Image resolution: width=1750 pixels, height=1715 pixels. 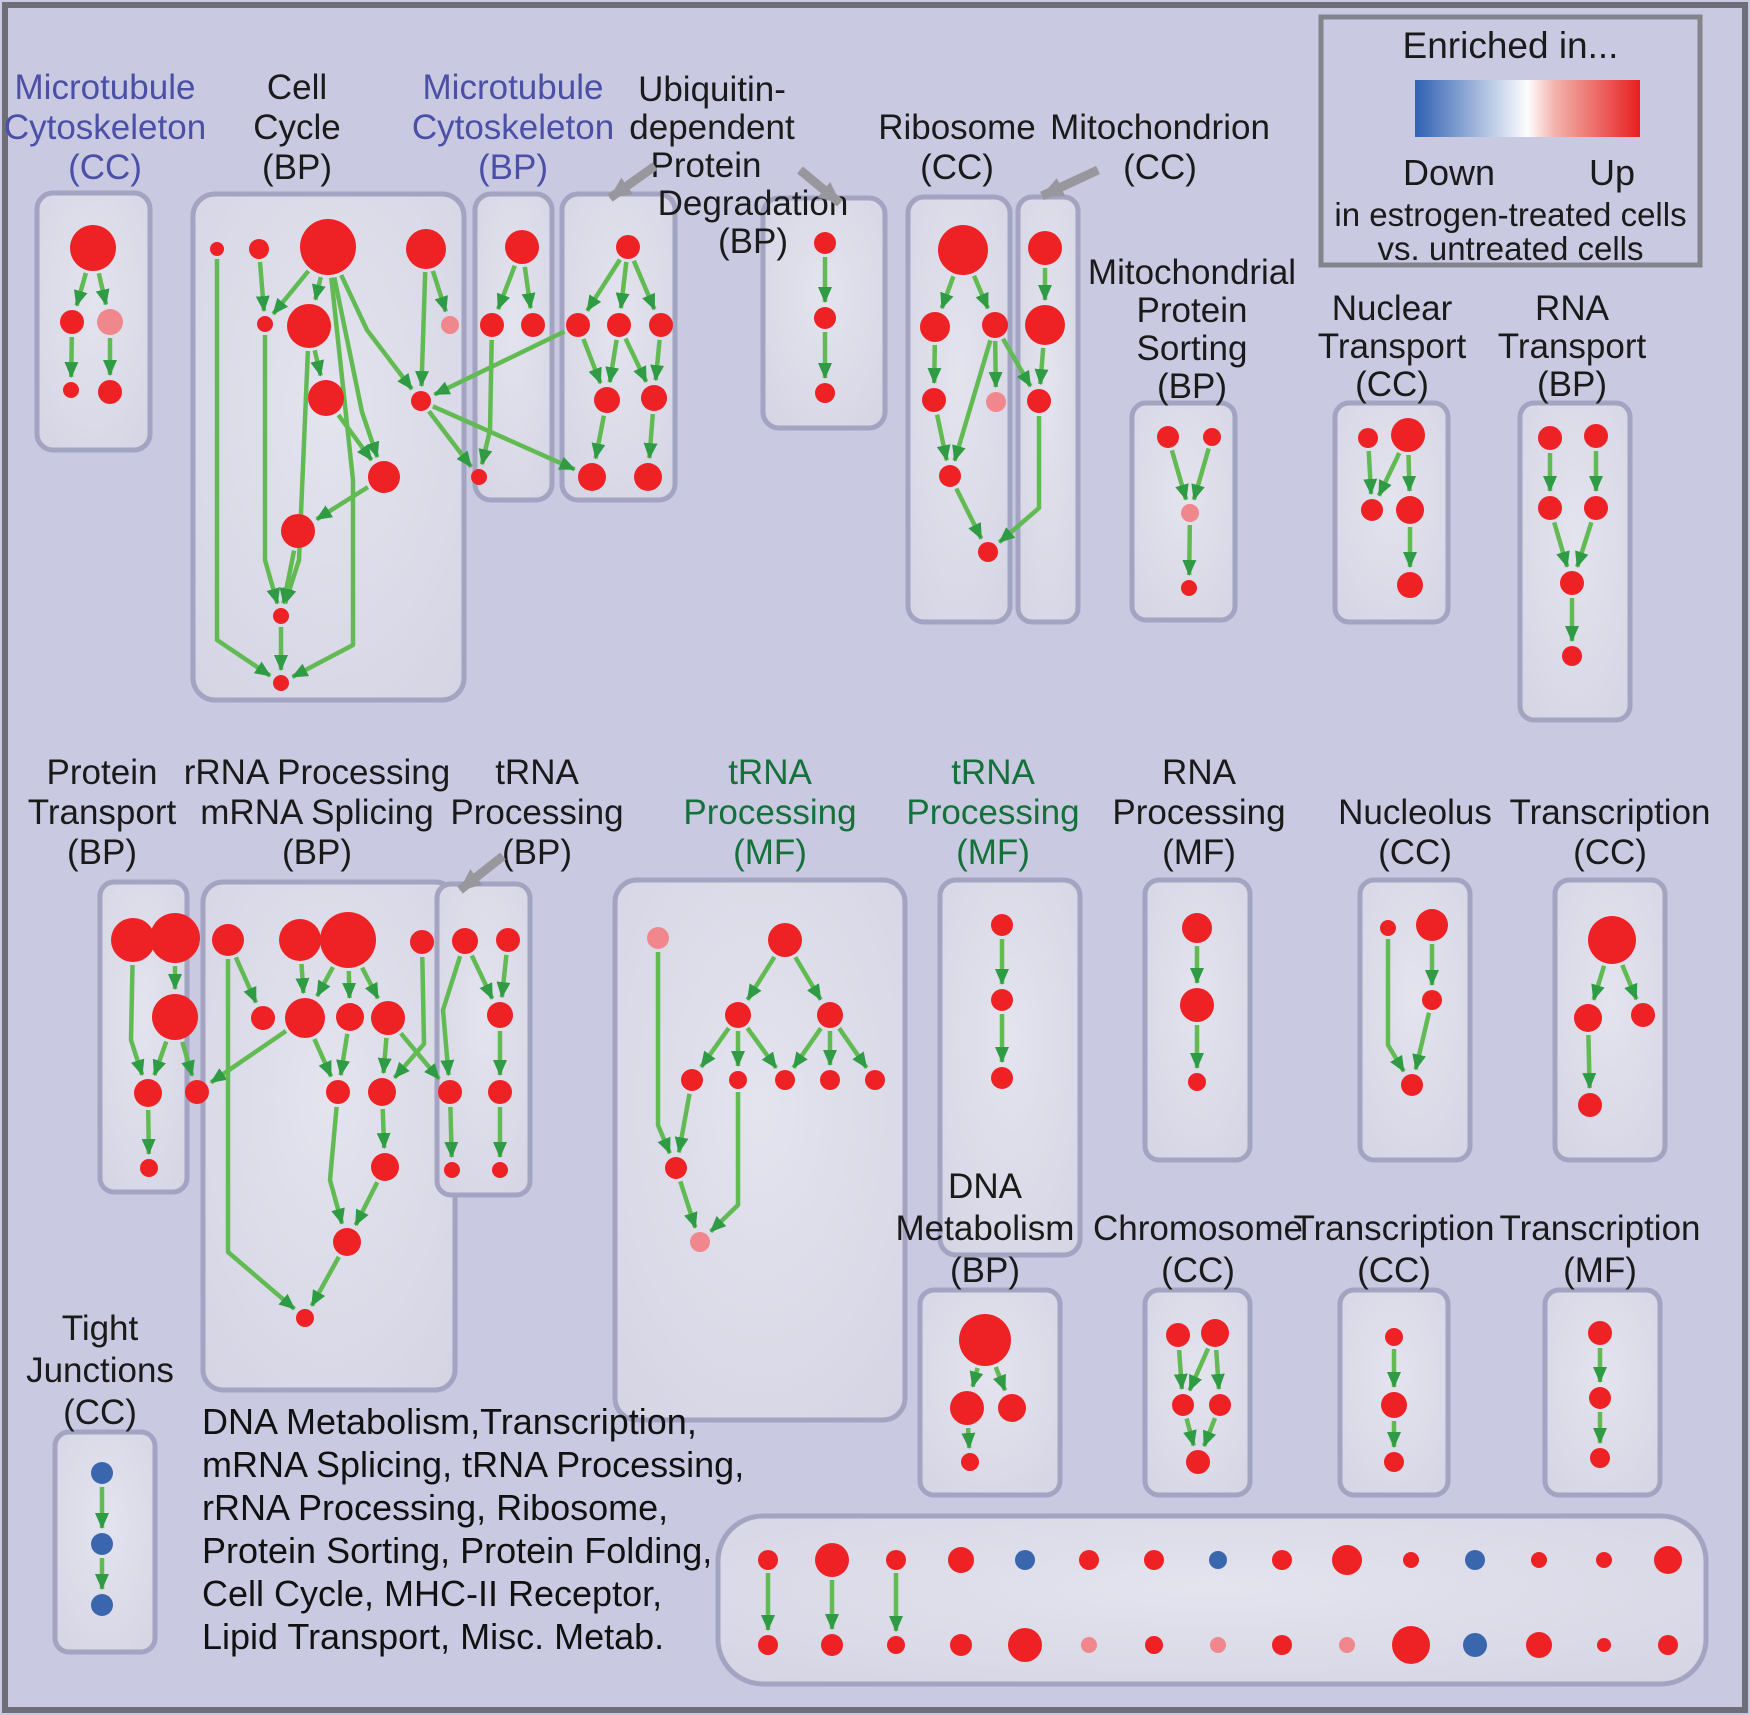 I want to click on cluster-nodes-rrna-mrna, so click(x=309, y=1119).